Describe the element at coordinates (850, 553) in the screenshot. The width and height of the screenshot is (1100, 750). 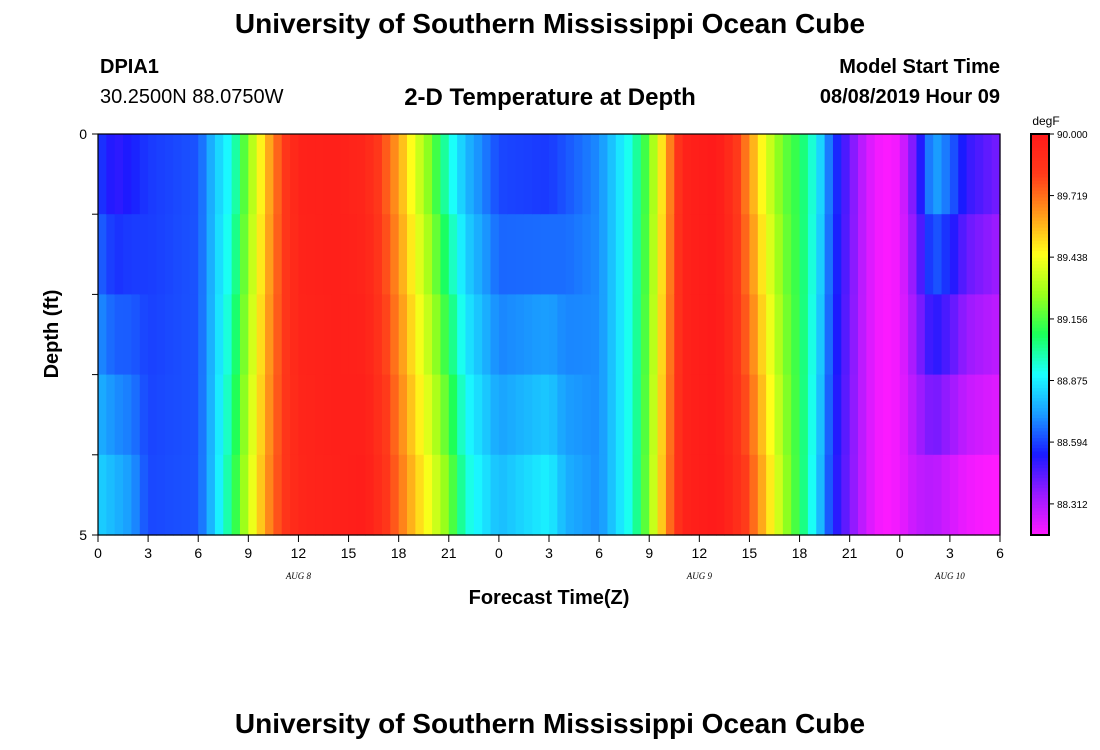
I see `x-tick-label: 21` at that location.